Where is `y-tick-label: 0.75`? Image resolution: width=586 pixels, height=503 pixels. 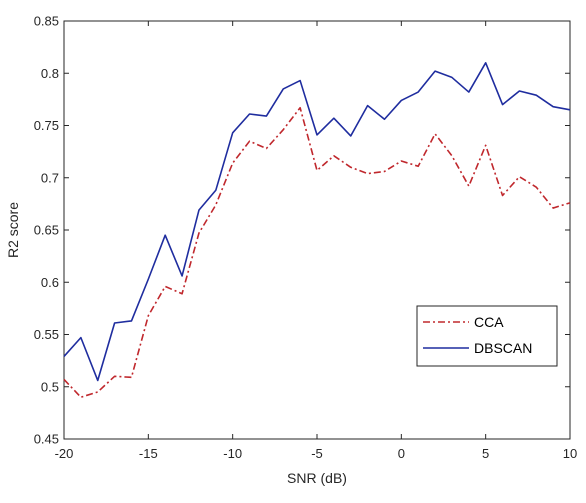
y-tick-label: 0.75 is located at coordinates (46, 125).